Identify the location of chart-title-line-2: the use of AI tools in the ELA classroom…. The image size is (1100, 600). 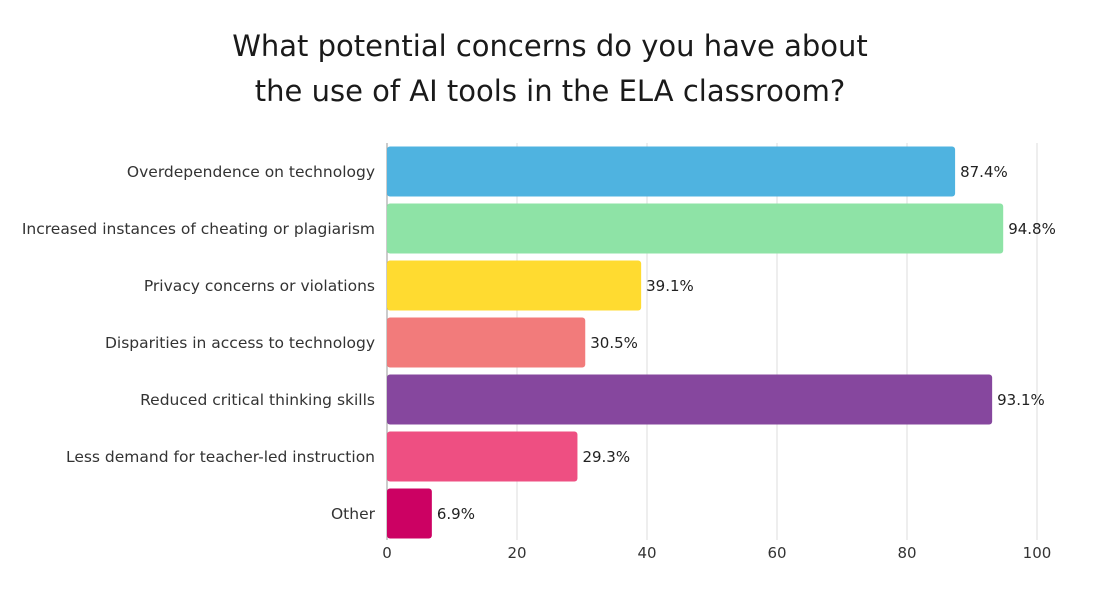
(550, 91).